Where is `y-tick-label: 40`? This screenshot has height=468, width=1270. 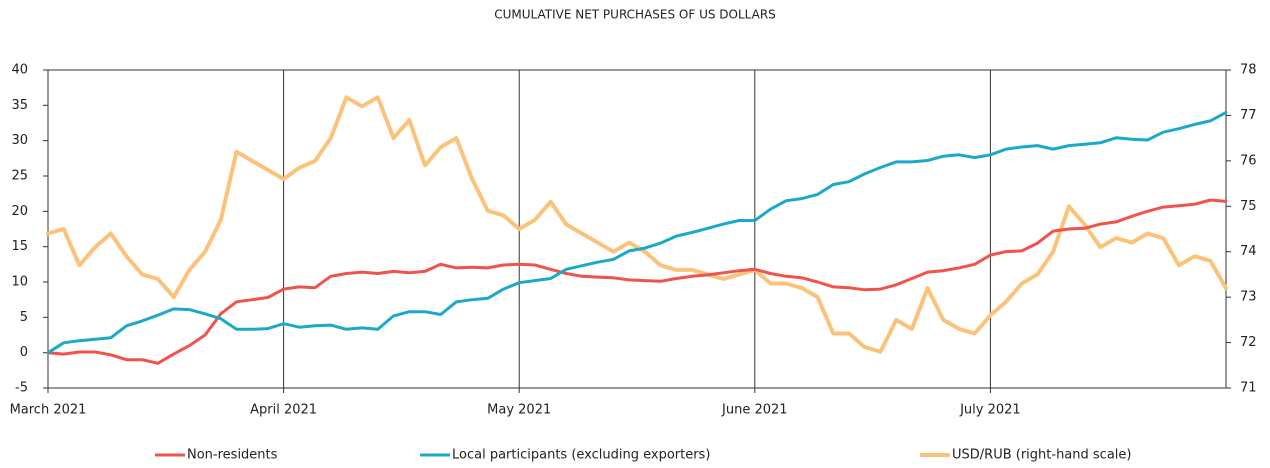 y-tick-label: 40 is located at coordinates (19, 70).